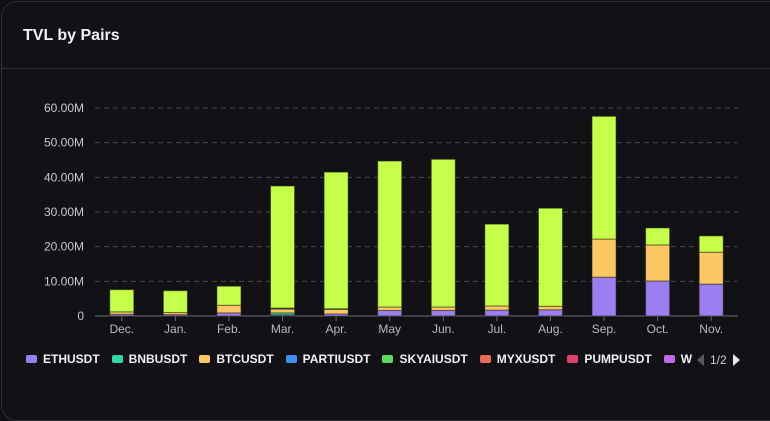 This screenshot has height=421, width=770. Describe the element at coordinates (604, 329) in the screenshot. I see `x-tick-label: Sep.` at that location.